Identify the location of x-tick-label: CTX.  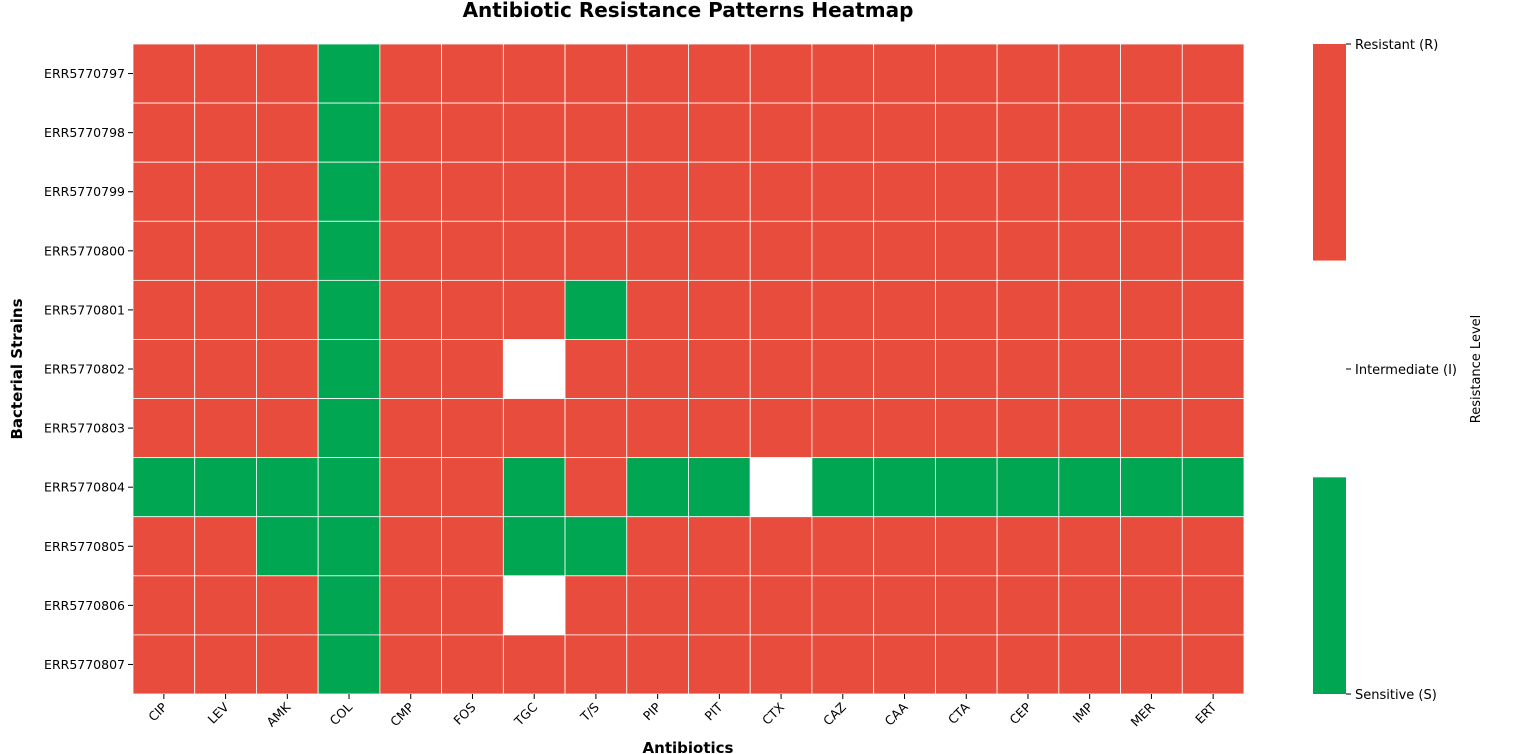
(773, 713).